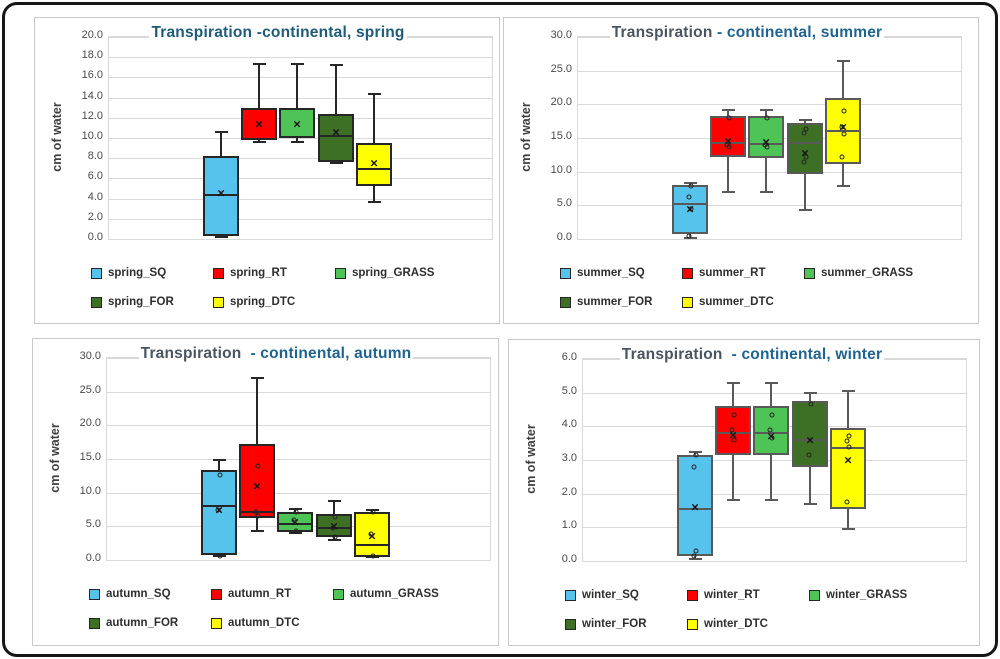 This screenshot has width=1000, height=659. What do you see at coordinates (384, 273) in the screenshot?
I see `legend-item-spring_GRASS: spring_GRASS` at bounding box center [384, 273].